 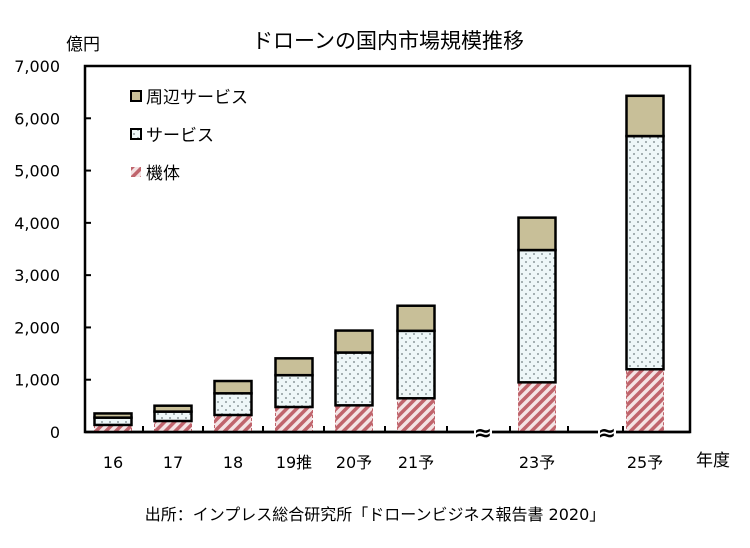 I want to click on legend-label: 機体, so click(x=163, y=174).